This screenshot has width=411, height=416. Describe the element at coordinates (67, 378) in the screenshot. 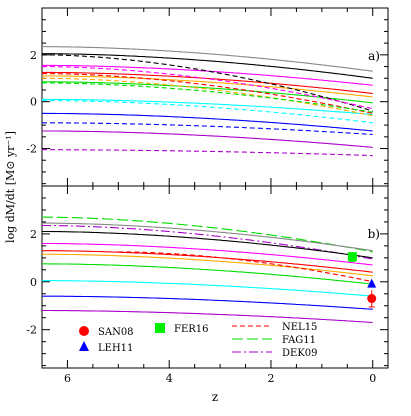

I see `x-tick-label: 6` at that location.